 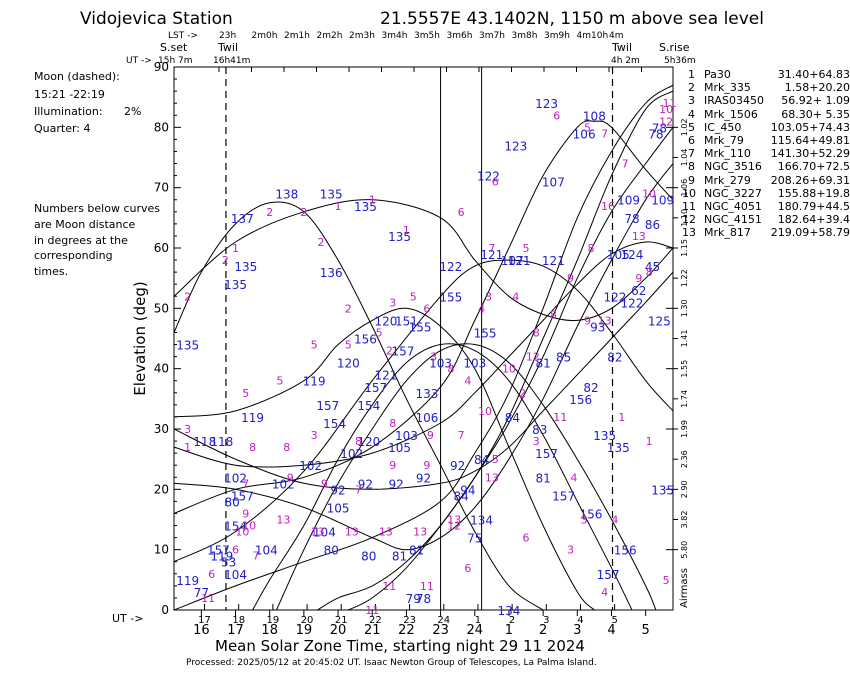 I want to click on moon-distance-label: 118, so click(x=204, y=442).